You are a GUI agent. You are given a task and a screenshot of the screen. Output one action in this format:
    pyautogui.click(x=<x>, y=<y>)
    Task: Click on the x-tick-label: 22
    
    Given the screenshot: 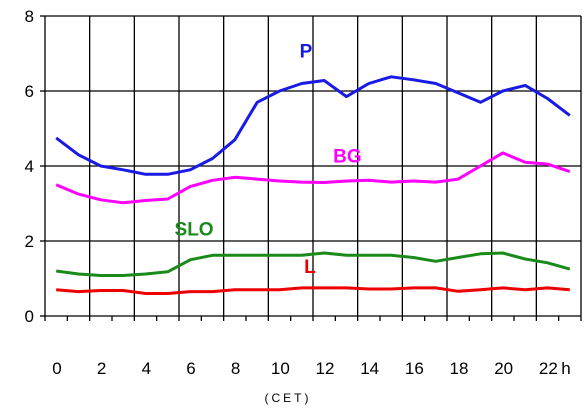 What is the action you would take?
    pyautogui.click(x=548, y=368)
    